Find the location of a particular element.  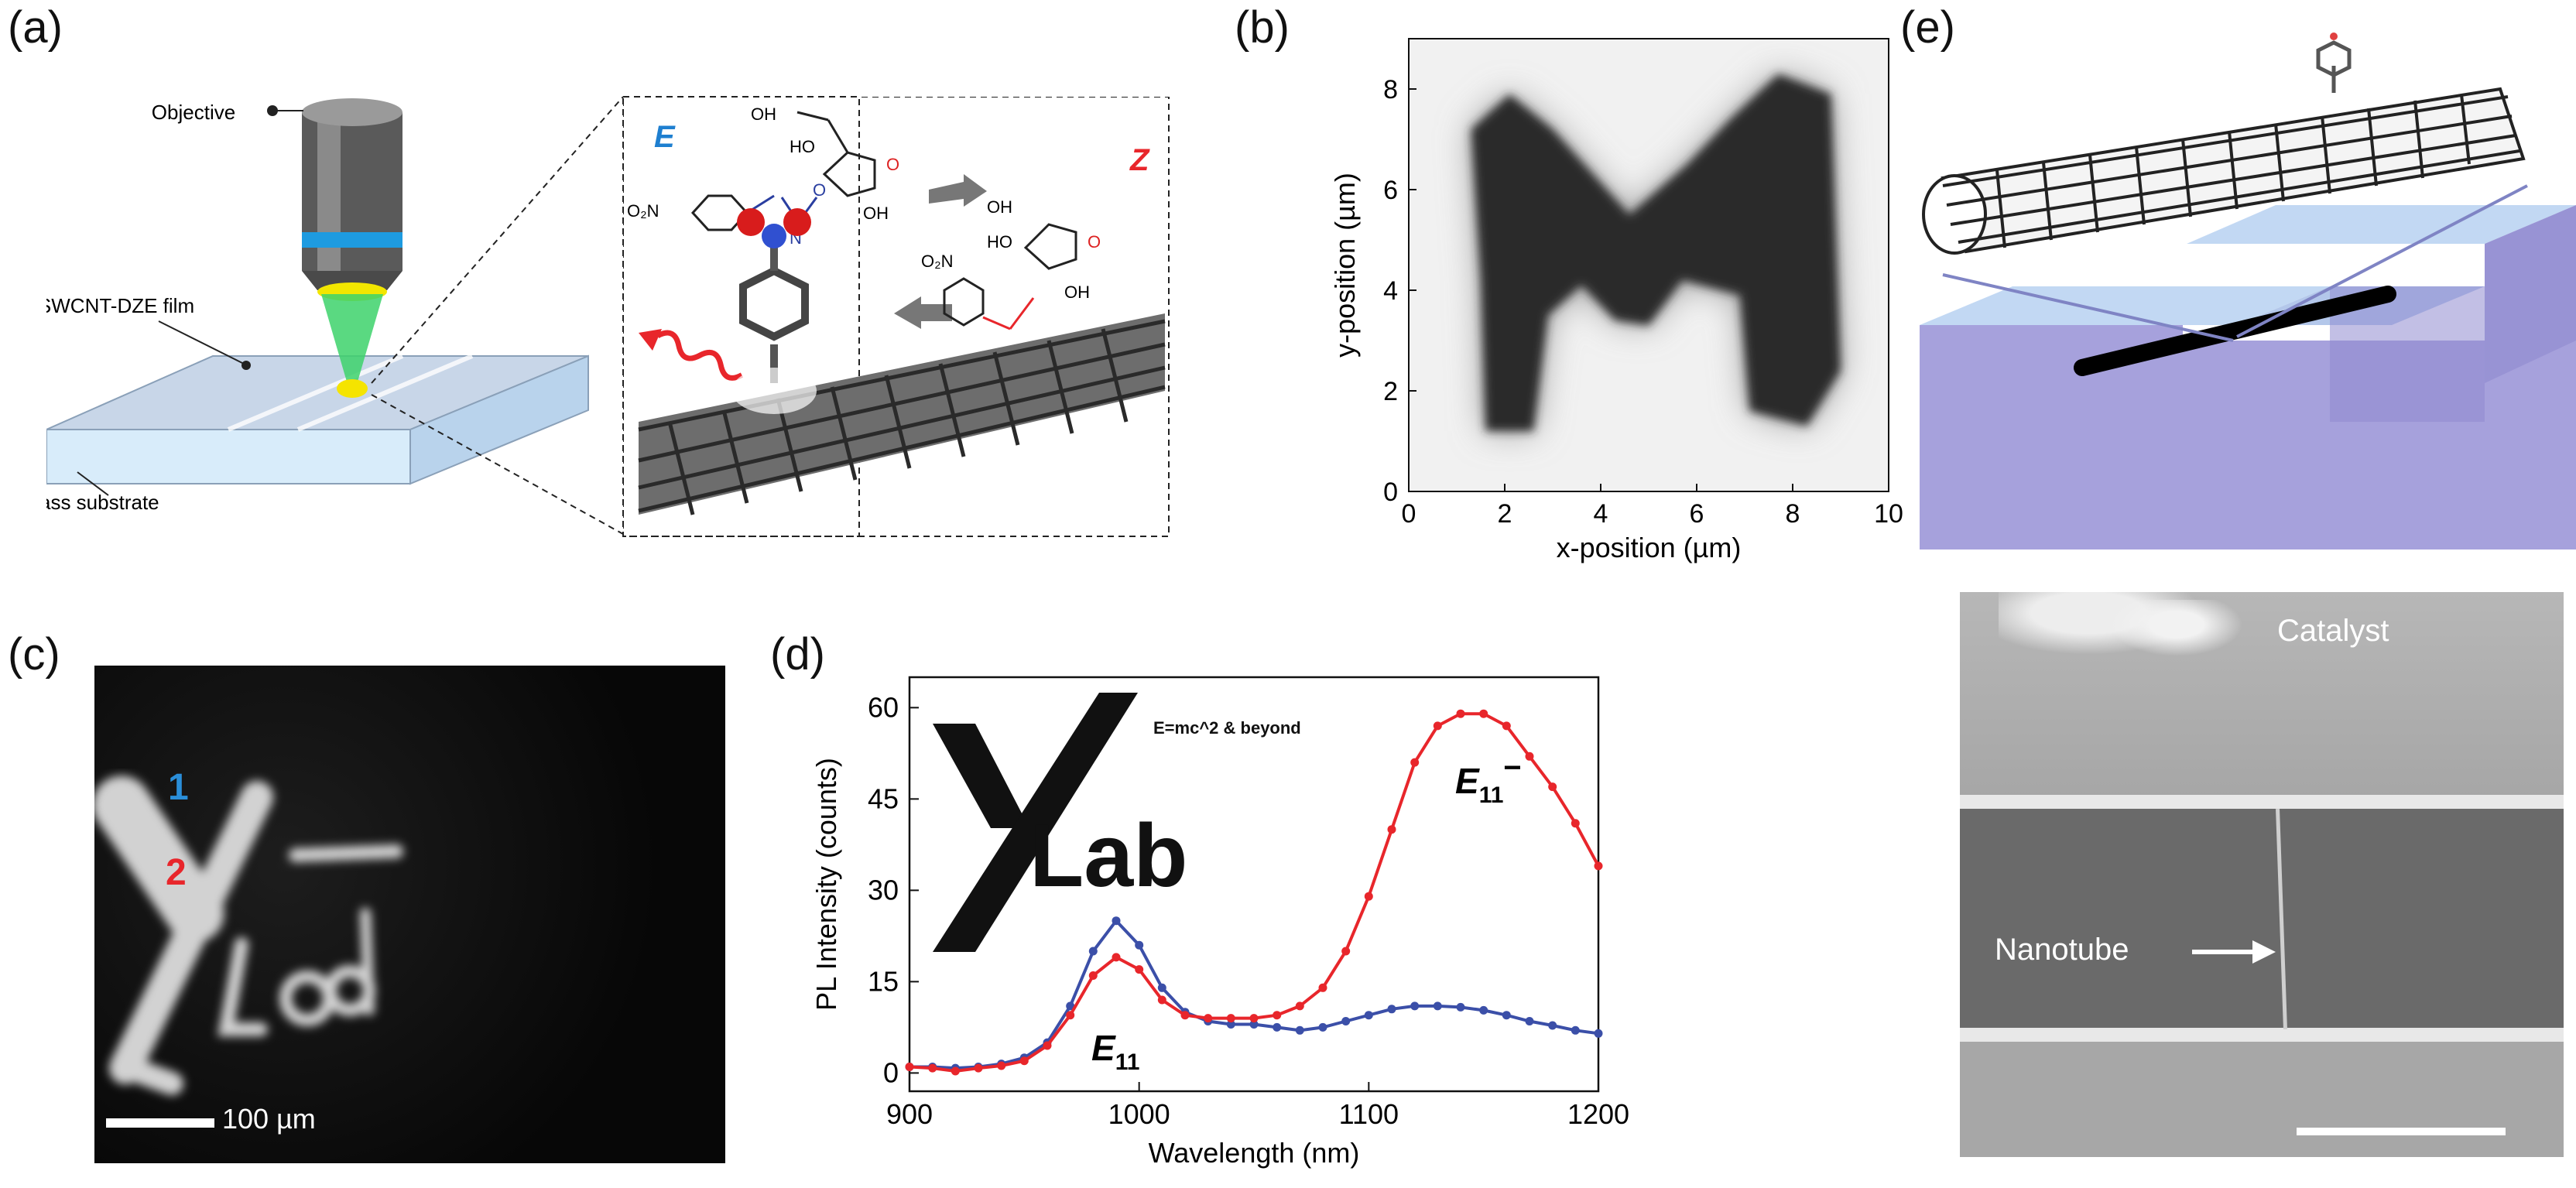

panel-a-label: (a) is located at coordinates (35, 28).